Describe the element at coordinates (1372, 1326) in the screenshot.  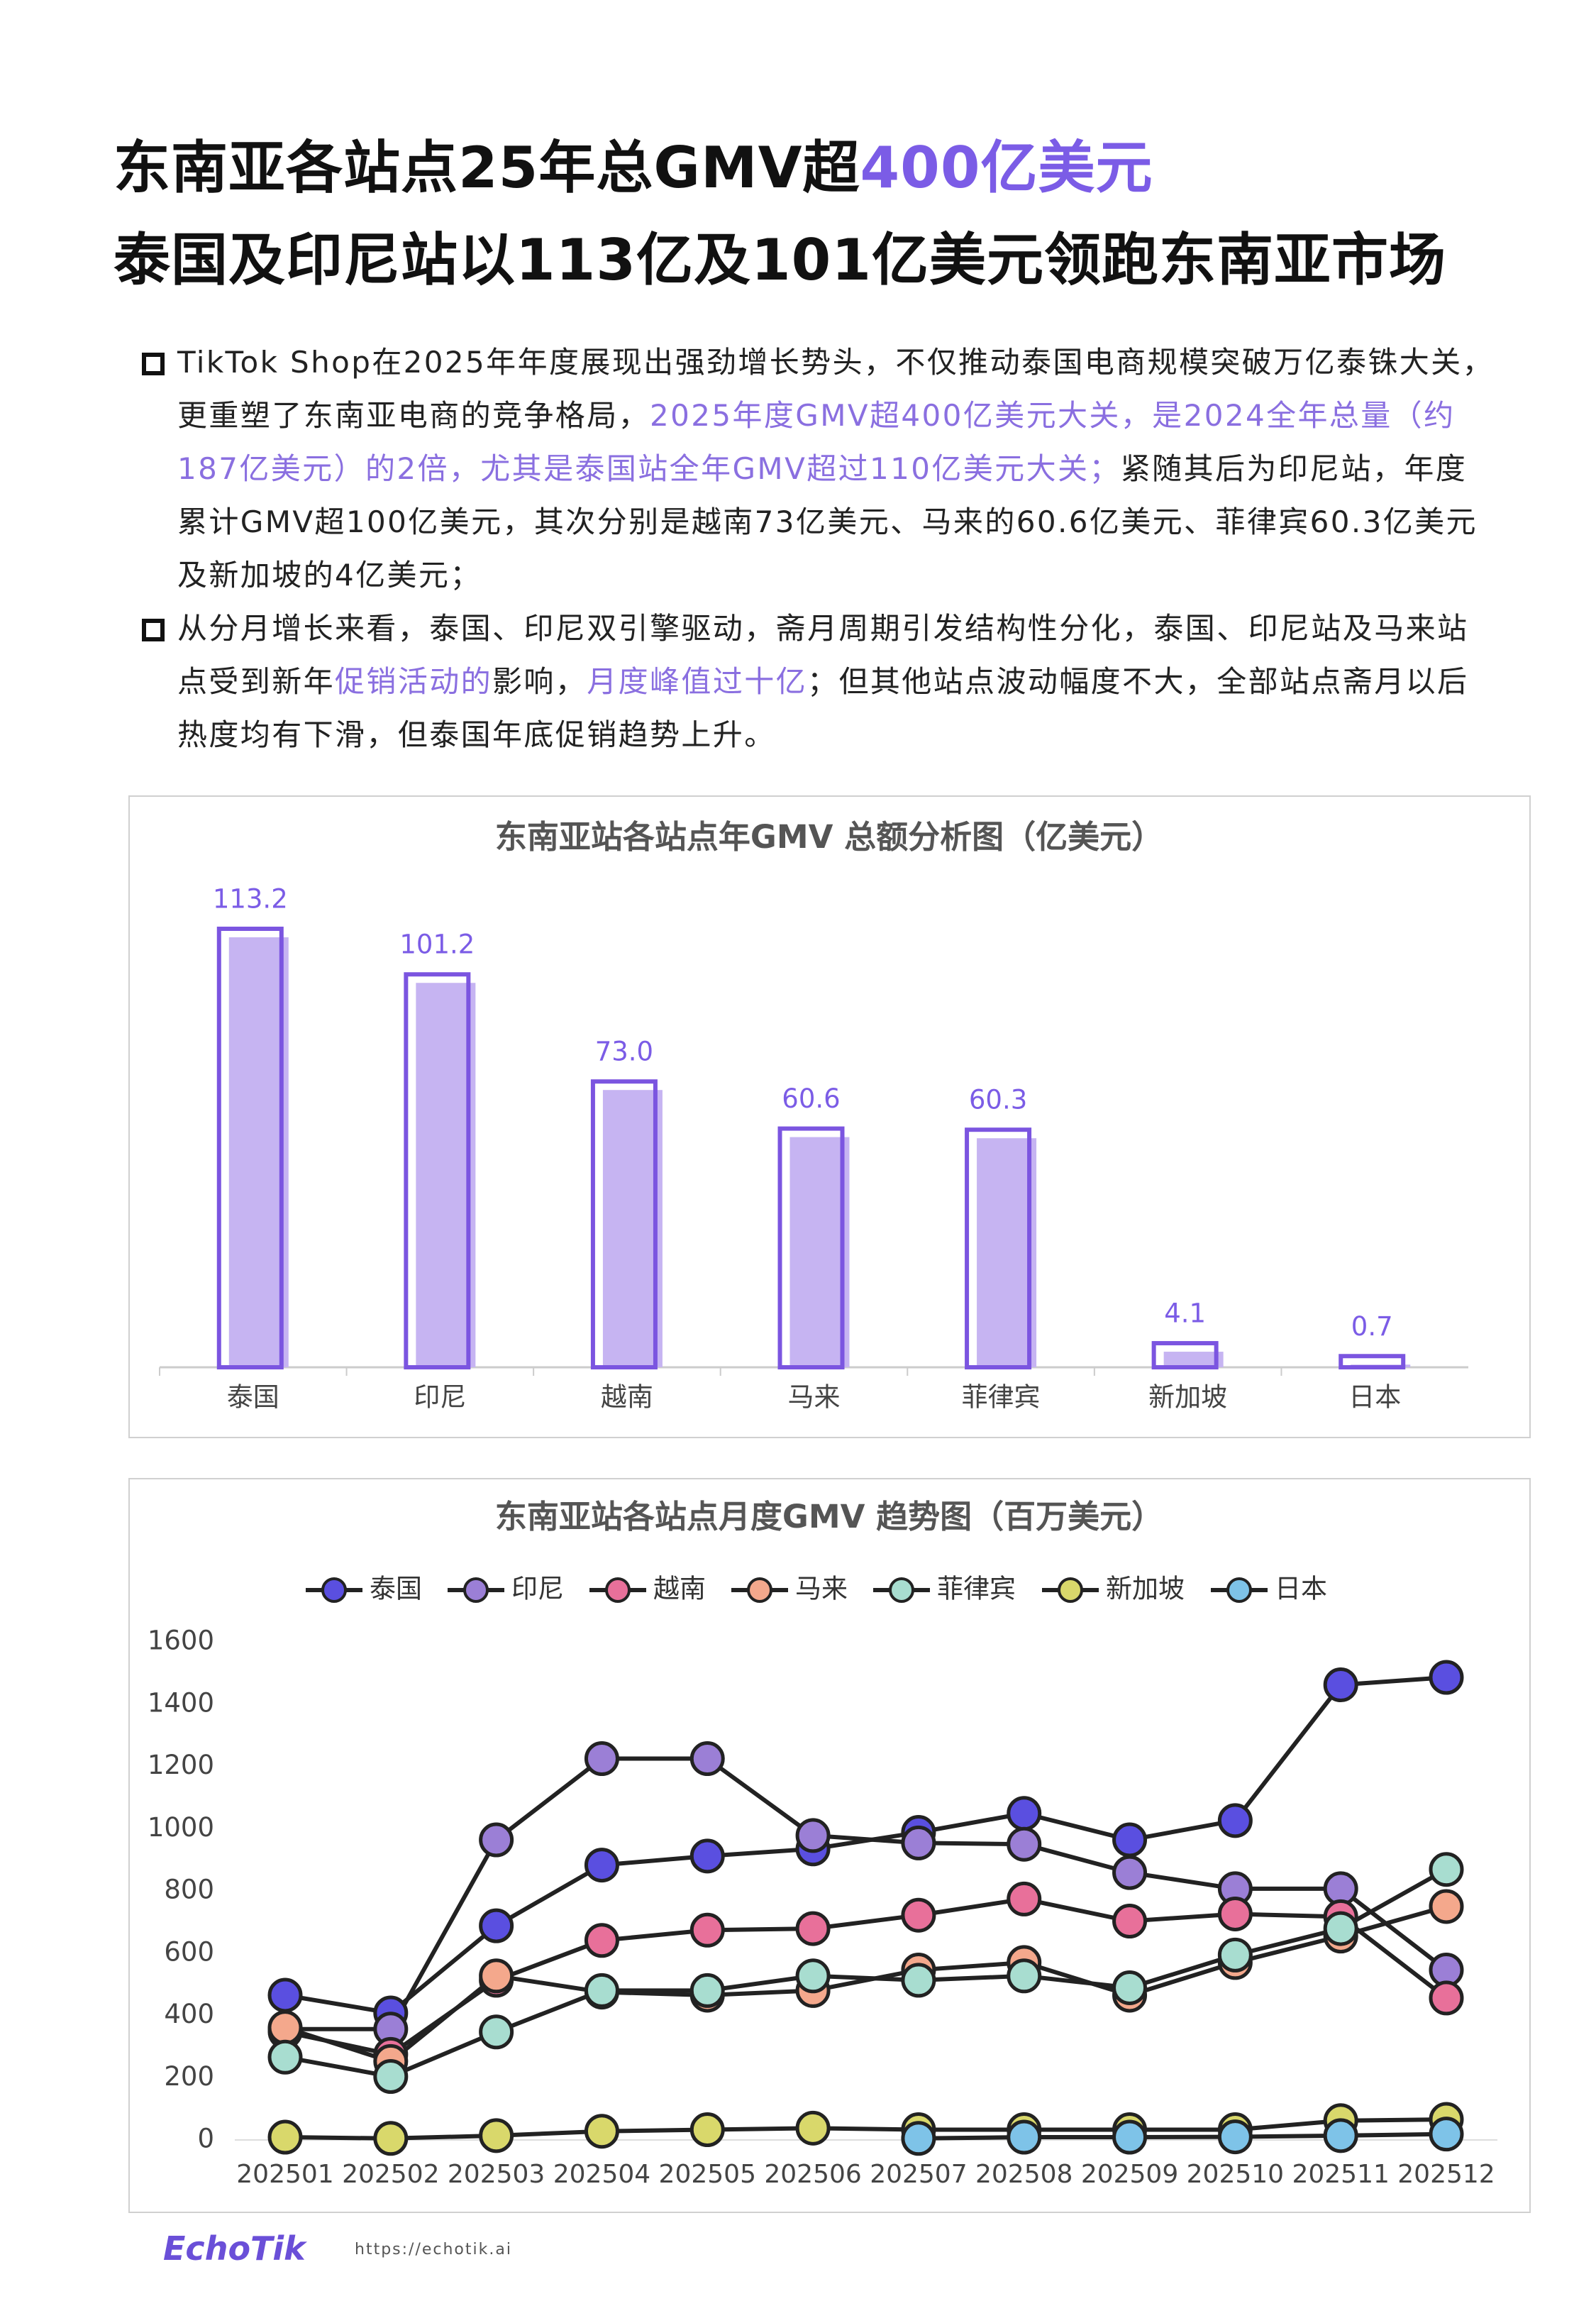
I see `value-label: 0.7` at that location.